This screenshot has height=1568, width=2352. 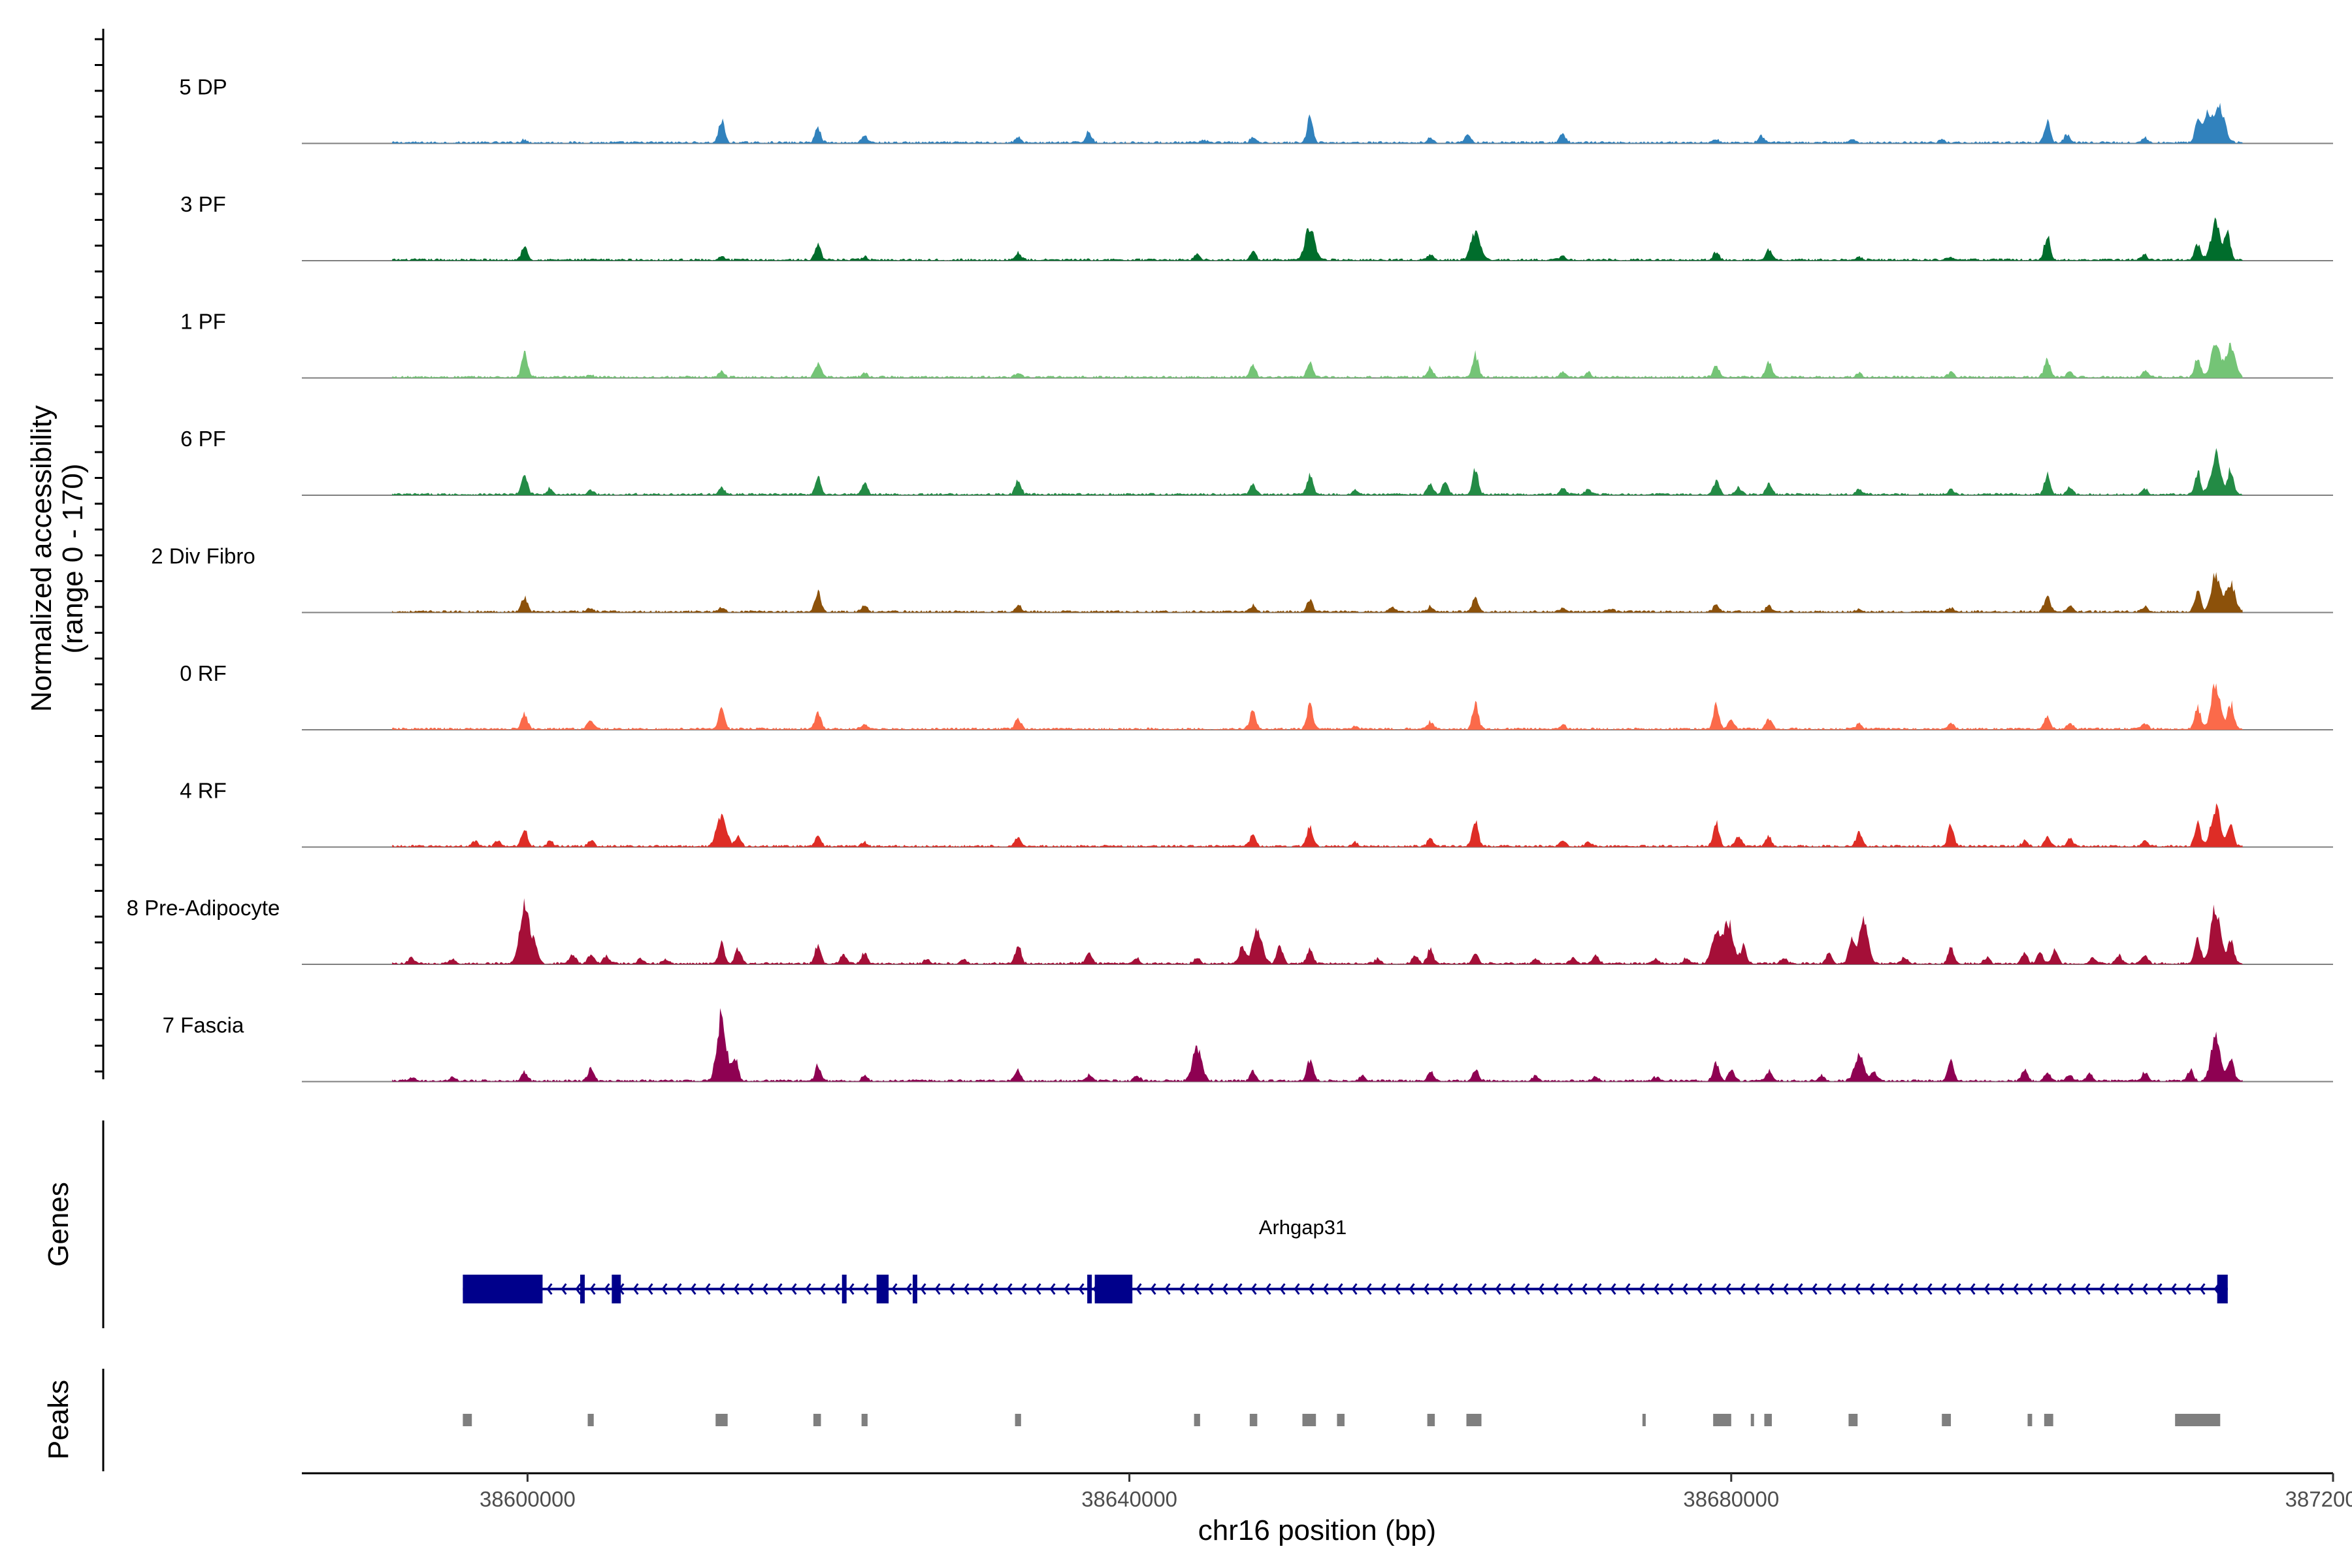 What do you see at coordinates (58, 1420) in the screenshot?
I see `peaks-panel-label: Peaks` at bounding box center [58, 1420].